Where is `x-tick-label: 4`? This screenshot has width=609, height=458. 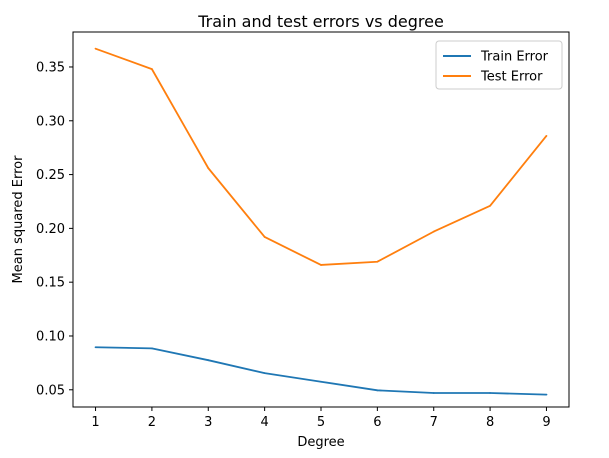 x-tick-label: 4 is located at coordinates (264, 422).